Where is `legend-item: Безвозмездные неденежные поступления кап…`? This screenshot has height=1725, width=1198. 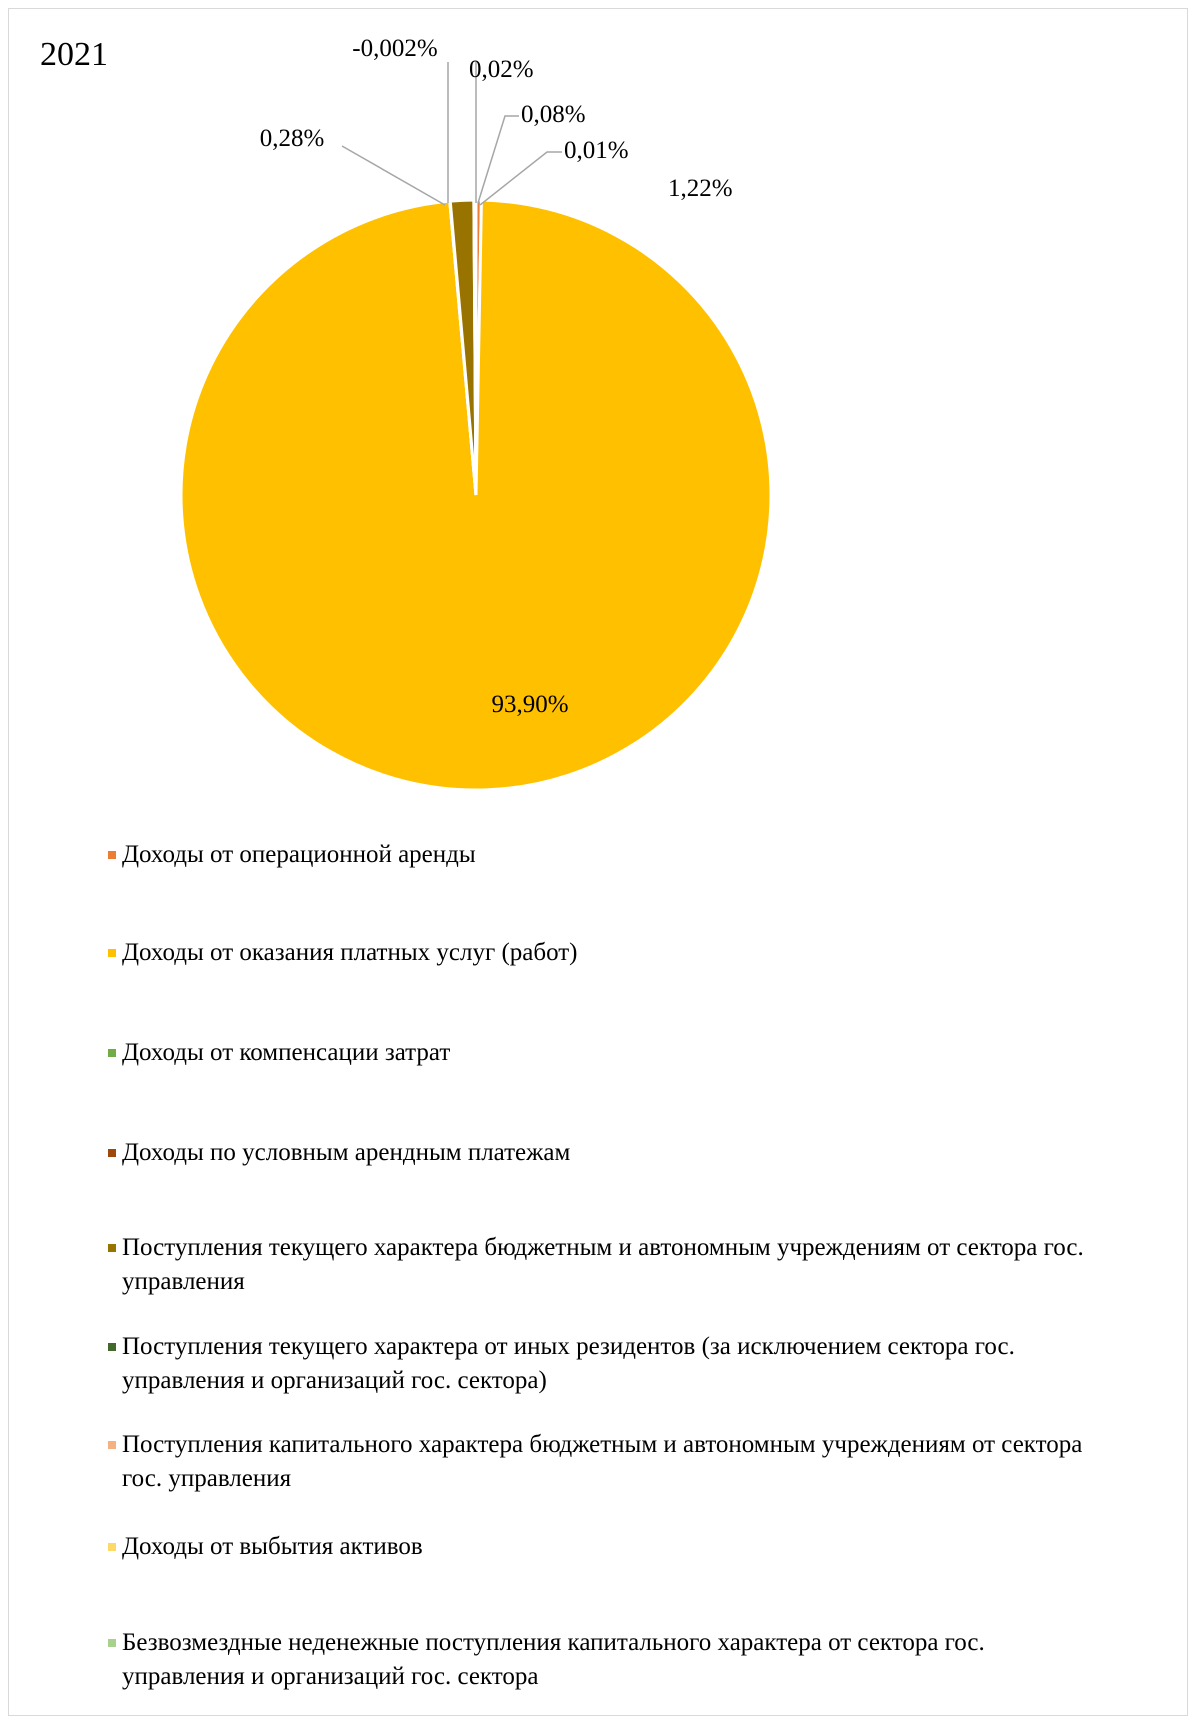
legend-item: Безвозмездные неденежные поступления кап… is located at coordinates (608, 1660).